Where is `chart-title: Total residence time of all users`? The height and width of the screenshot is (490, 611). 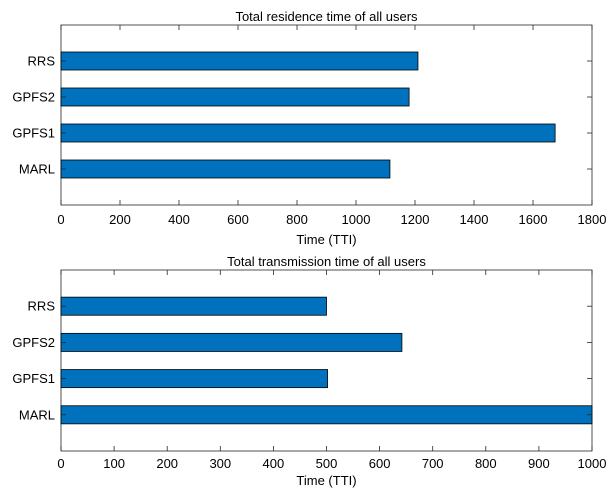 chart-title: Total residence time of all users is located at coordinates (326, 16).